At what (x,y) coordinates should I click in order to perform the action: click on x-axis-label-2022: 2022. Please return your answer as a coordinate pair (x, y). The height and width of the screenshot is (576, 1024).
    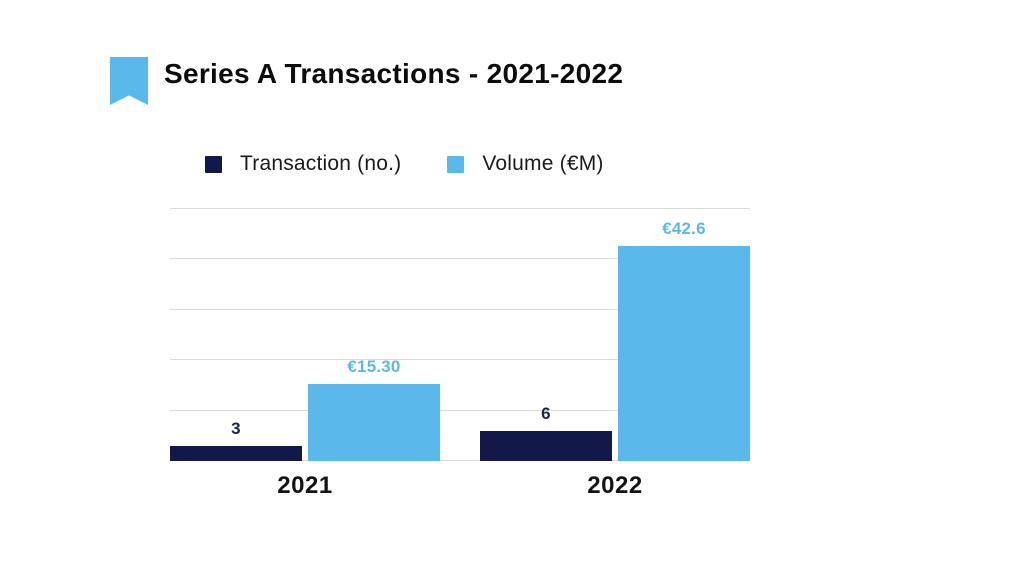
    Looking at the image, I should click on (615, 485).